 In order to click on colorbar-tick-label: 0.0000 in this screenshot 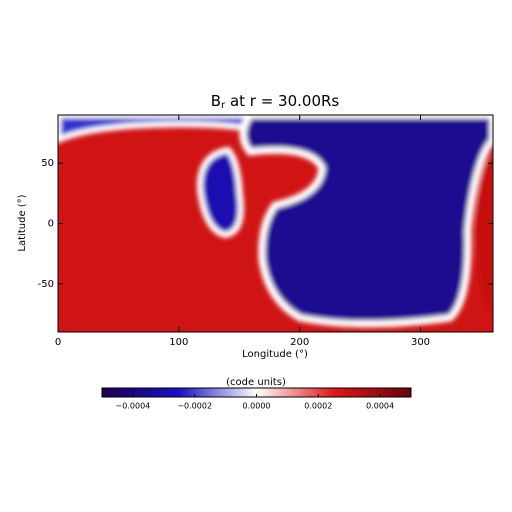, I will do `click(257, 406)`.